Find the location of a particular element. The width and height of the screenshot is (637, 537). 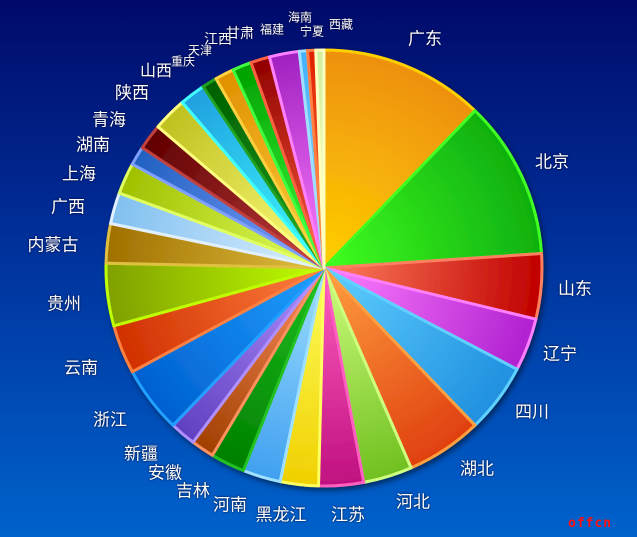

slice-label: 广东 is located at coordinates (425, 39).